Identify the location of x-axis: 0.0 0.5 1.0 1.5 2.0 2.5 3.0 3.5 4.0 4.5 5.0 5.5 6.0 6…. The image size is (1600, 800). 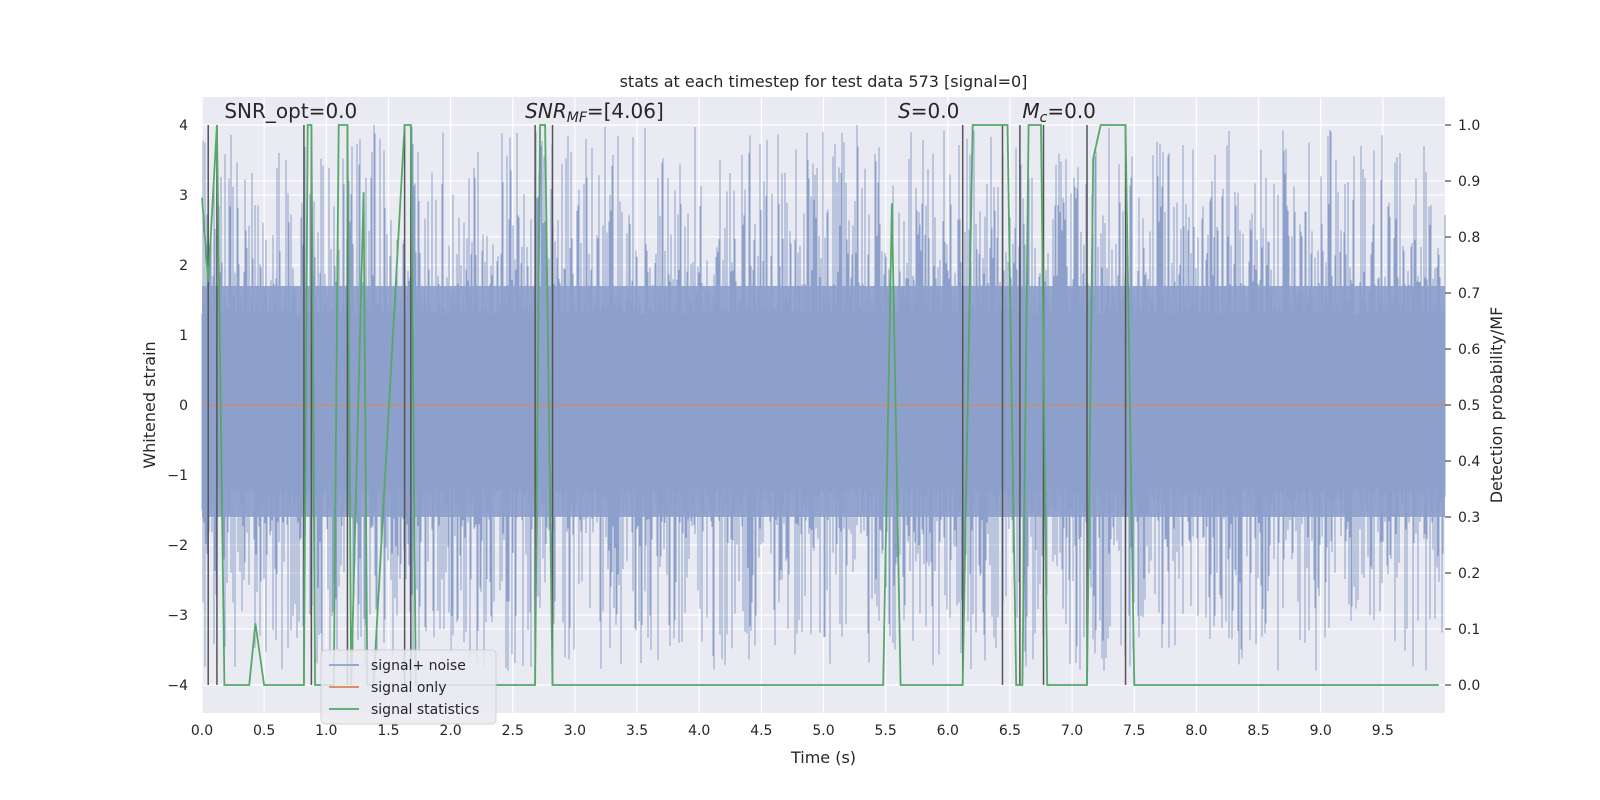
(792, 731).